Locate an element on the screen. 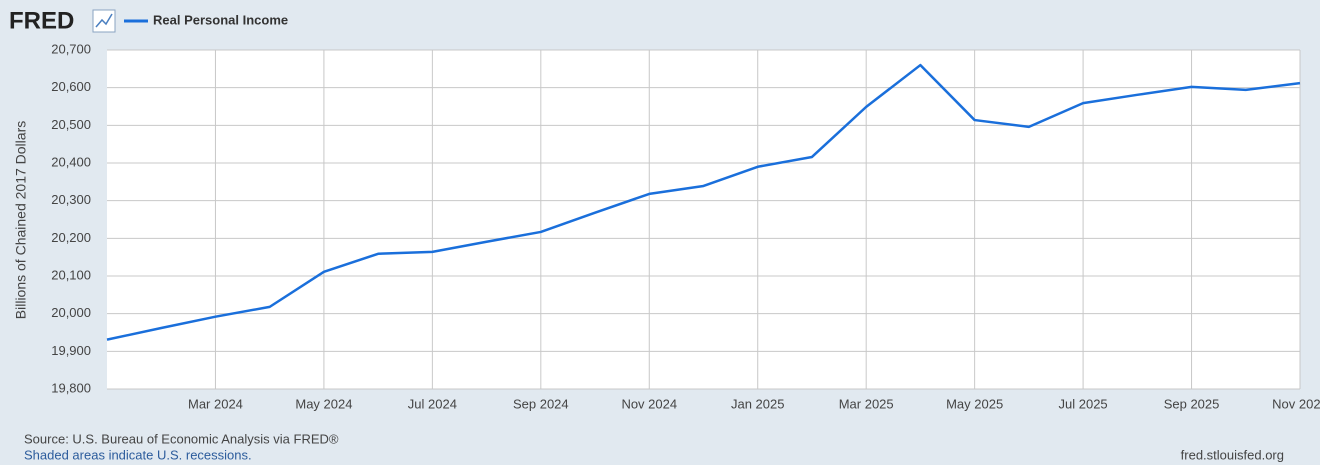 The height and width of the screenshot is (465, 1320). x-tick-label: Sep 2025 is located at coordinates (1192, 403).